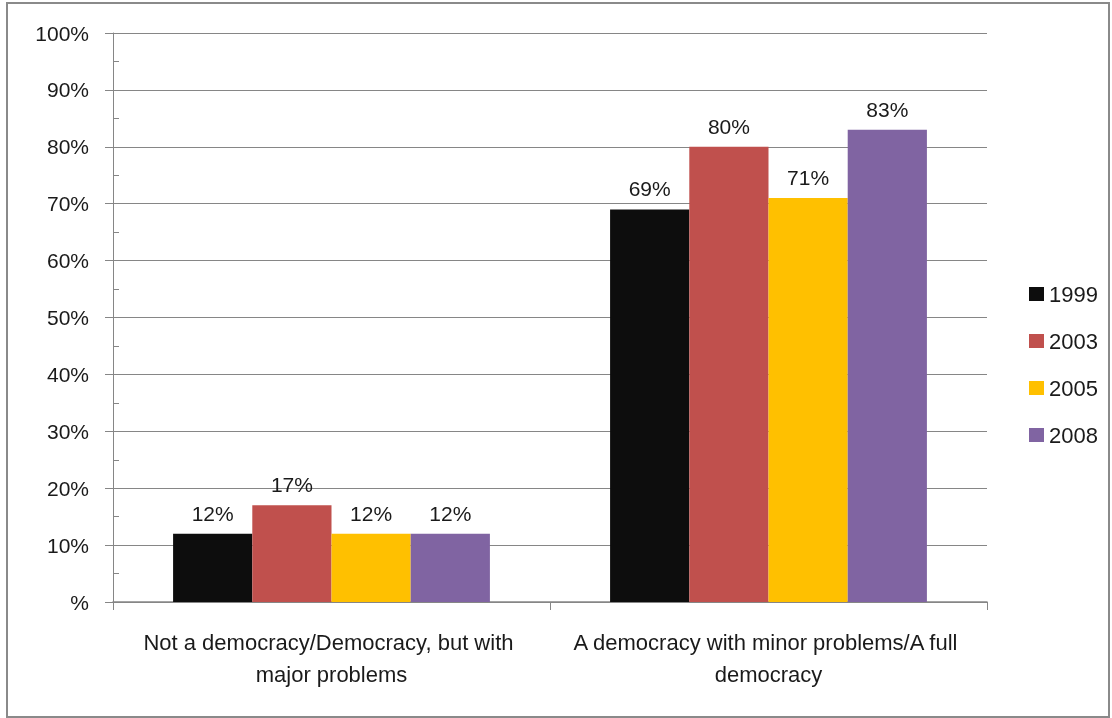 Image resolution: width=1112 pixels, height=718 pixels. I want to click on data-label: 69%, so click(649, 189).